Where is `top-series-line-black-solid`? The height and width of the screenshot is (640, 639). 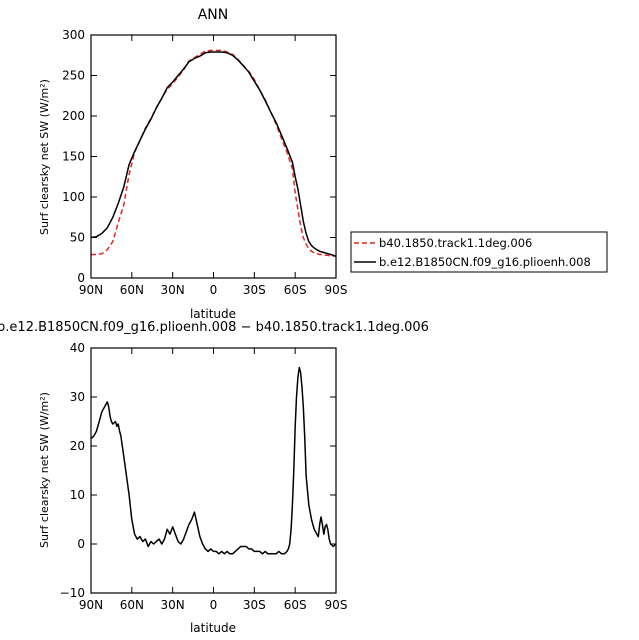
top-series-line-black-solid is located at coordinates (213, 154).